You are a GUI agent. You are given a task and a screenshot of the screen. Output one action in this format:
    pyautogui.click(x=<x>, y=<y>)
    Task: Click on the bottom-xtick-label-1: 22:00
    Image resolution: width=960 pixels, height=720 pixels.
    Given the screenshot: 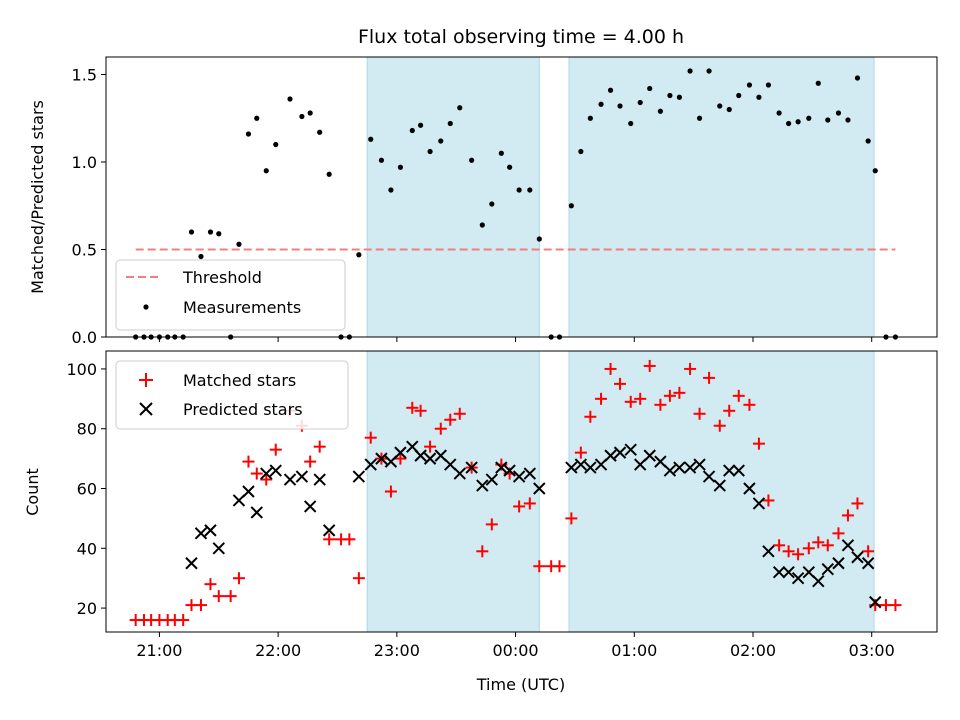 What is the action you would take?
    pyautogui.click(x=278, y=650)
    